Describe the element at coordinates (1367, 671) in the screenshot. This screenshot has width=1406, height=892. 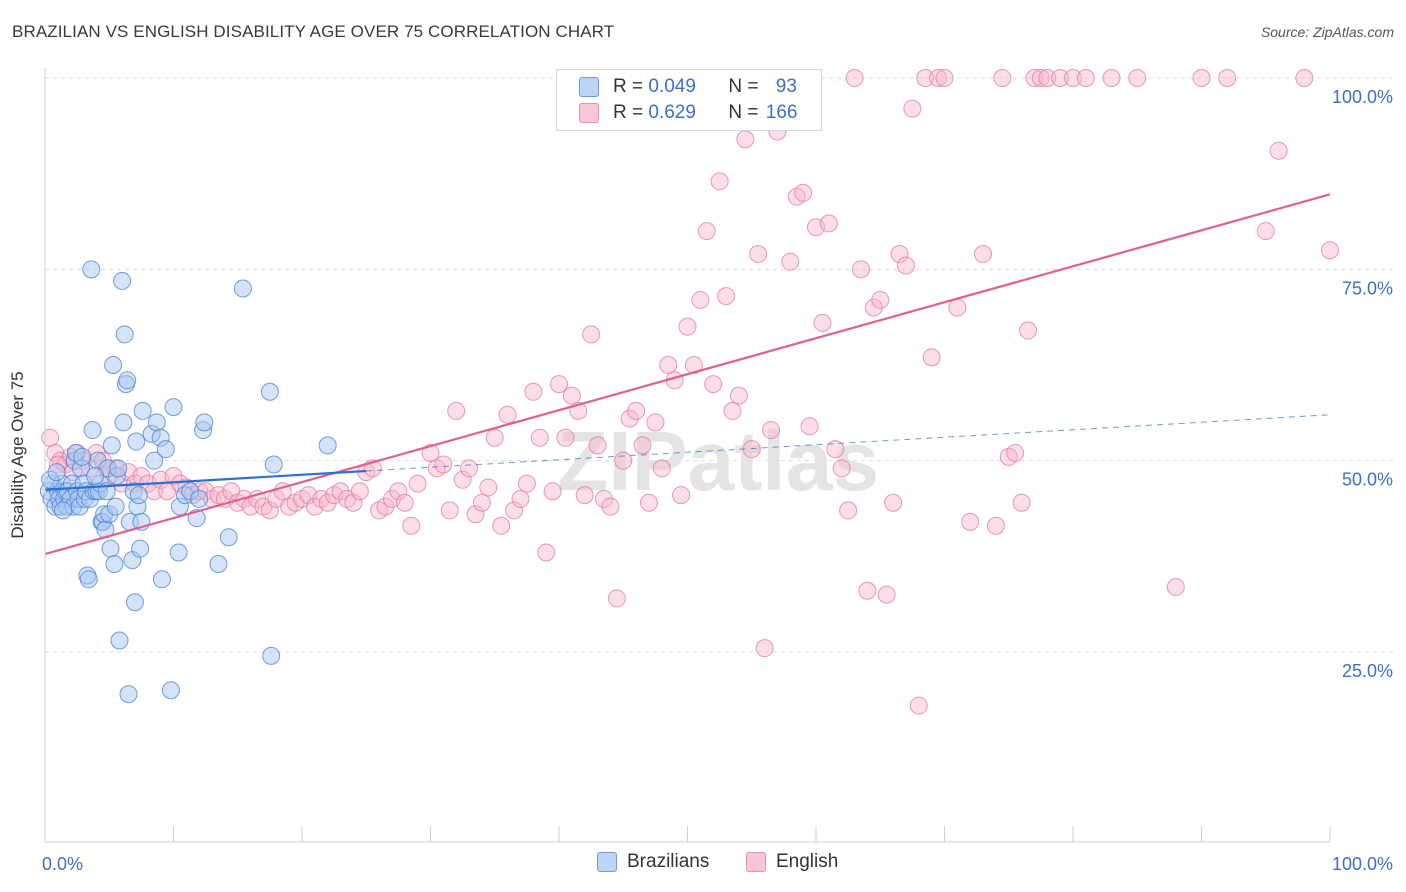
I see `y-tick-label: 25.0%` at that location.